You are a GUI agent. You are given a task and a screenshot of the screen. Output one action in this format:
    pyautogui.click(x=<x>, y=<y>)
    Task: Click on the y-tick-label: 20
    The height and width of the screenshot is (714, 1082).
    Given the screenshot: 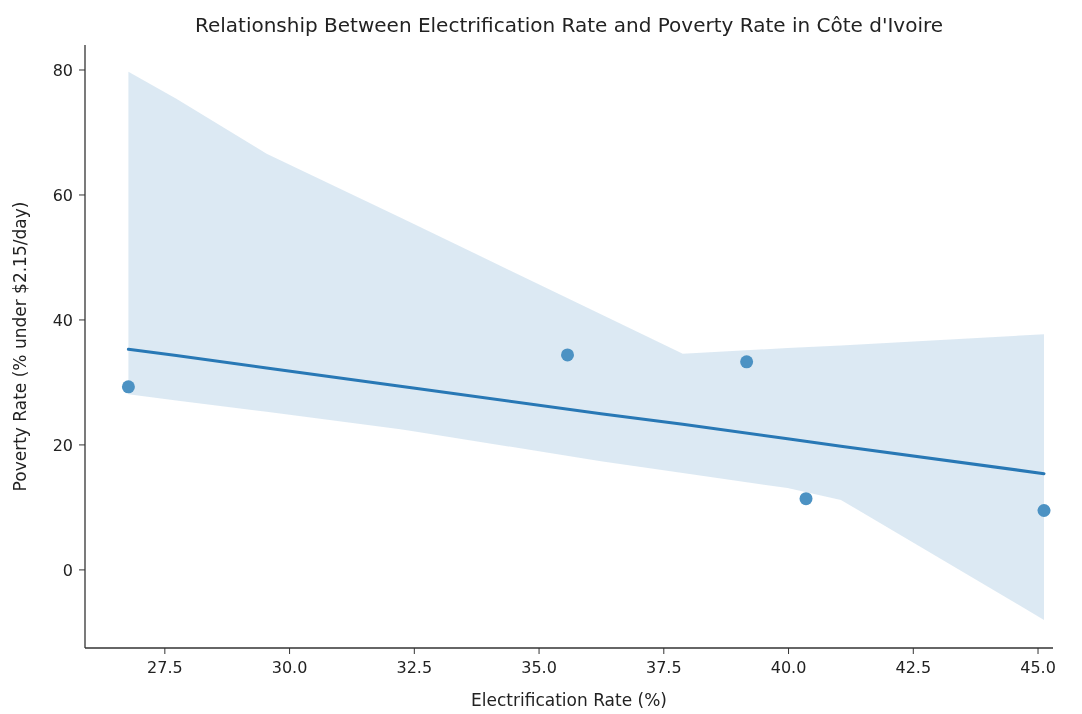 What is the action you would take?
    pyautogui.click(x=62, y=445)
    